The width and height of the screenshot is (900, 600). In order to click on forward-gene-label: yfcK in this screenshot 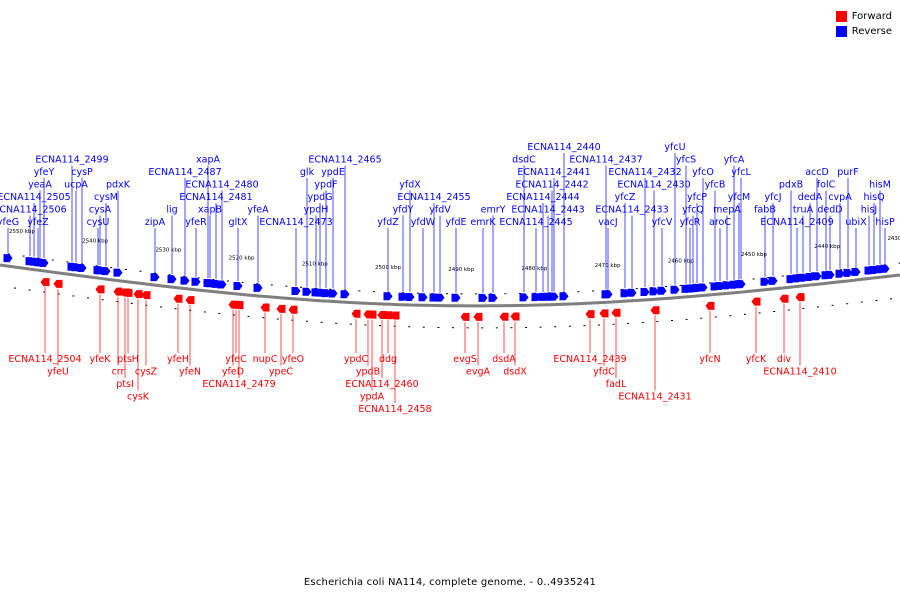, I will do `click(756, 359)`.